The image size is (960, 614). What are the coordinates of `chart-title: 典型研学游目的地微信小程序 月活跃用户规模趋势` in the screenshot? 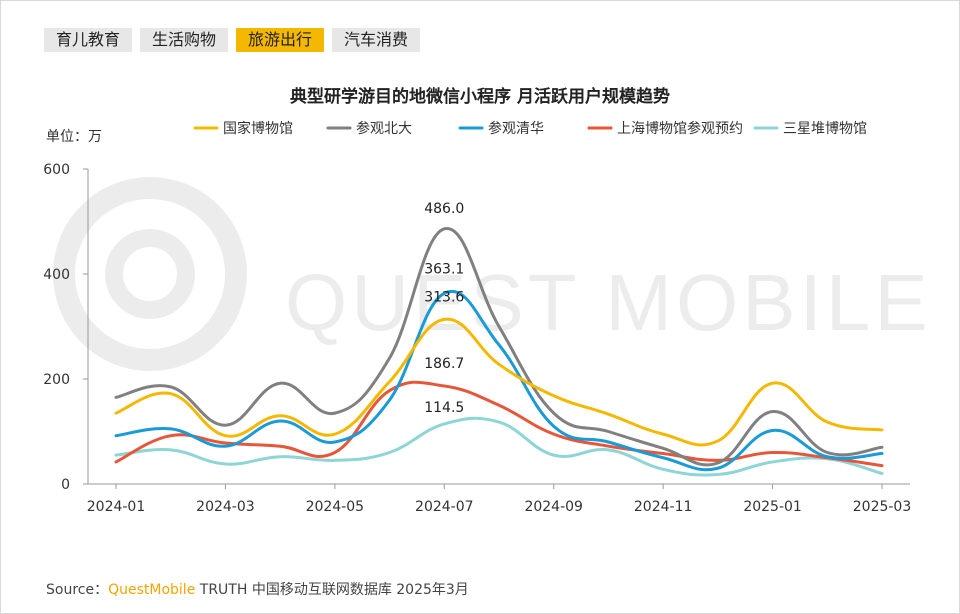 It's located at (480, 97).